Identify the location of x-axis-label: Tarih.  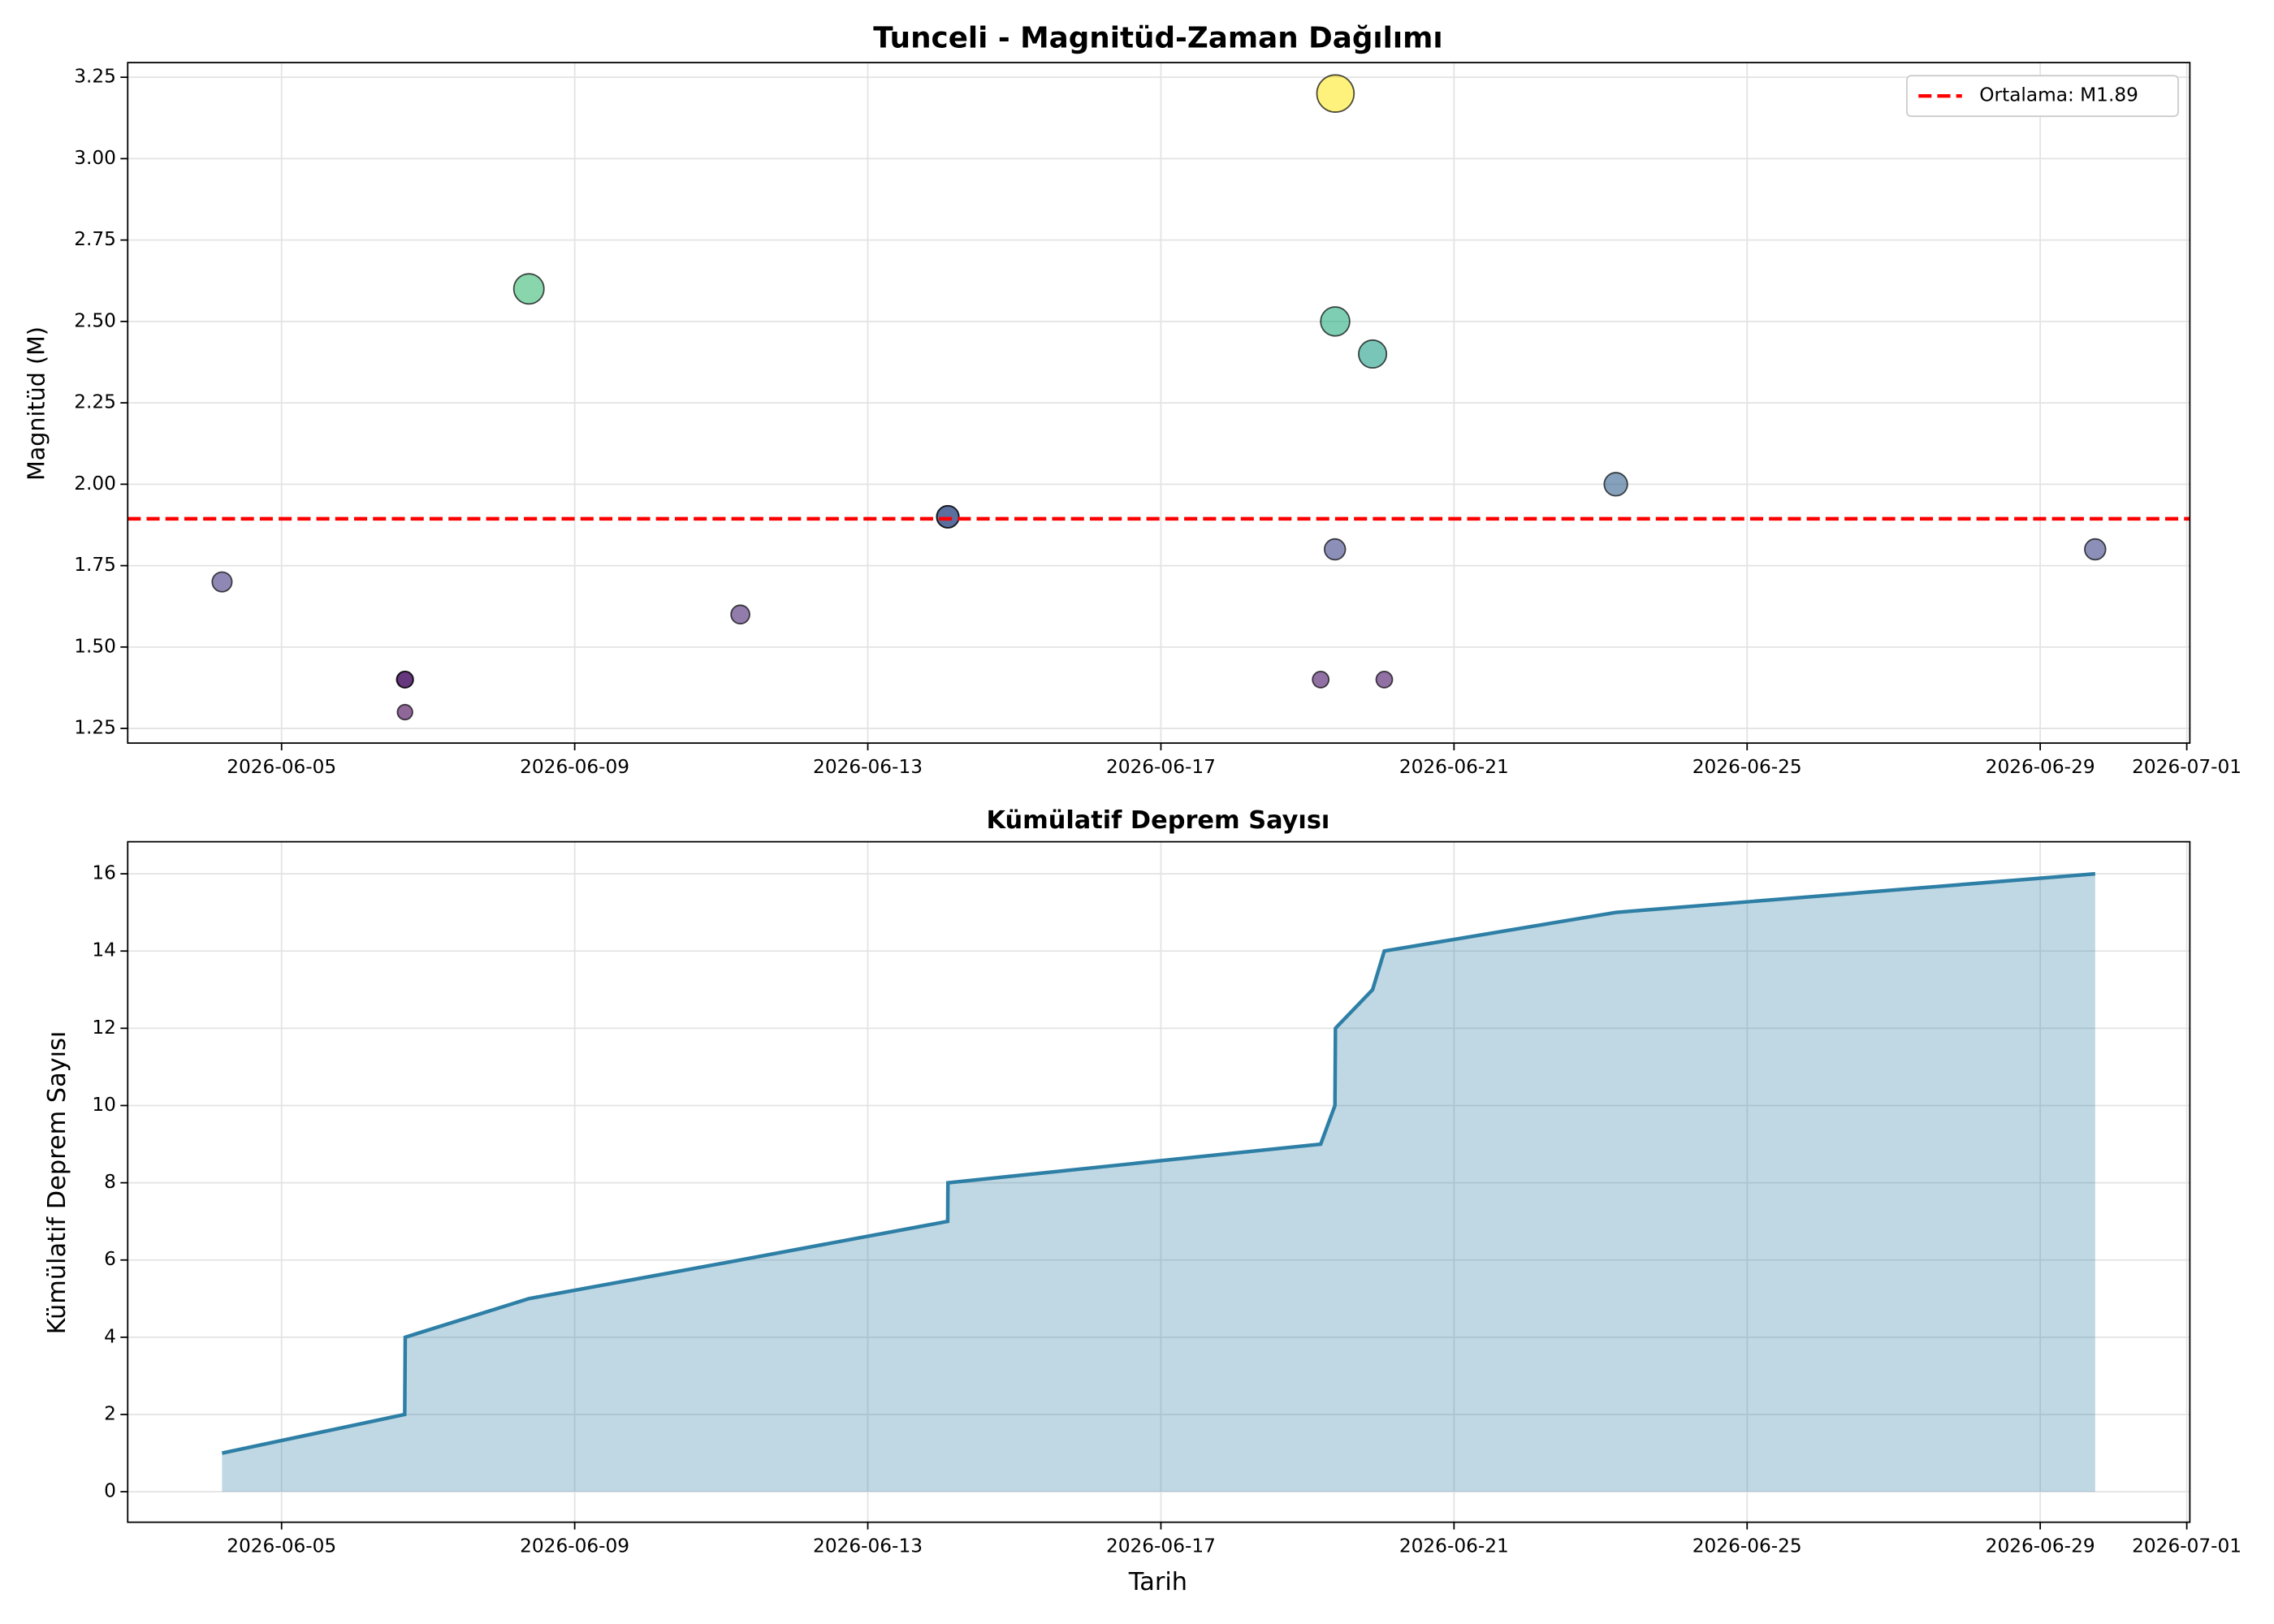
(1157, 1582).